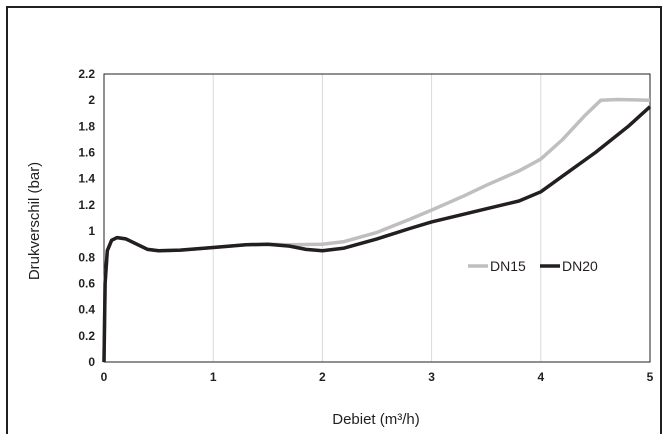 Image resolution: width=670 pixels, height=441 pixels. What do you see at coordinates (86, 205) in the screenshot?
I see `y-tick-label: 1.2` at bounding box center [86, 205].